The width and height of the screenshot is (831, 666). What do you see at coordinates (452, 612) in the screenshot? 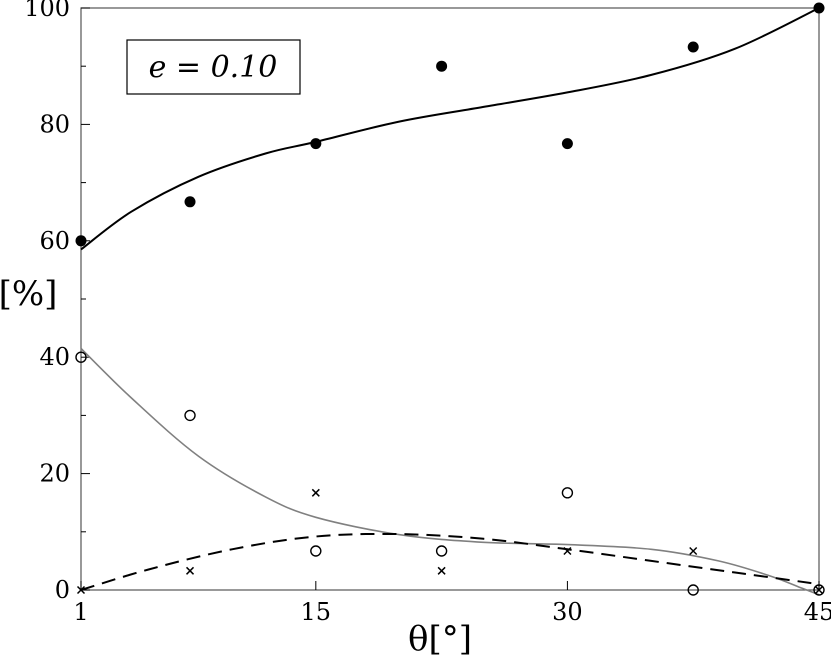
I see `x-tick-labels: 1 15 30 45` at bounding box center [452, 612].